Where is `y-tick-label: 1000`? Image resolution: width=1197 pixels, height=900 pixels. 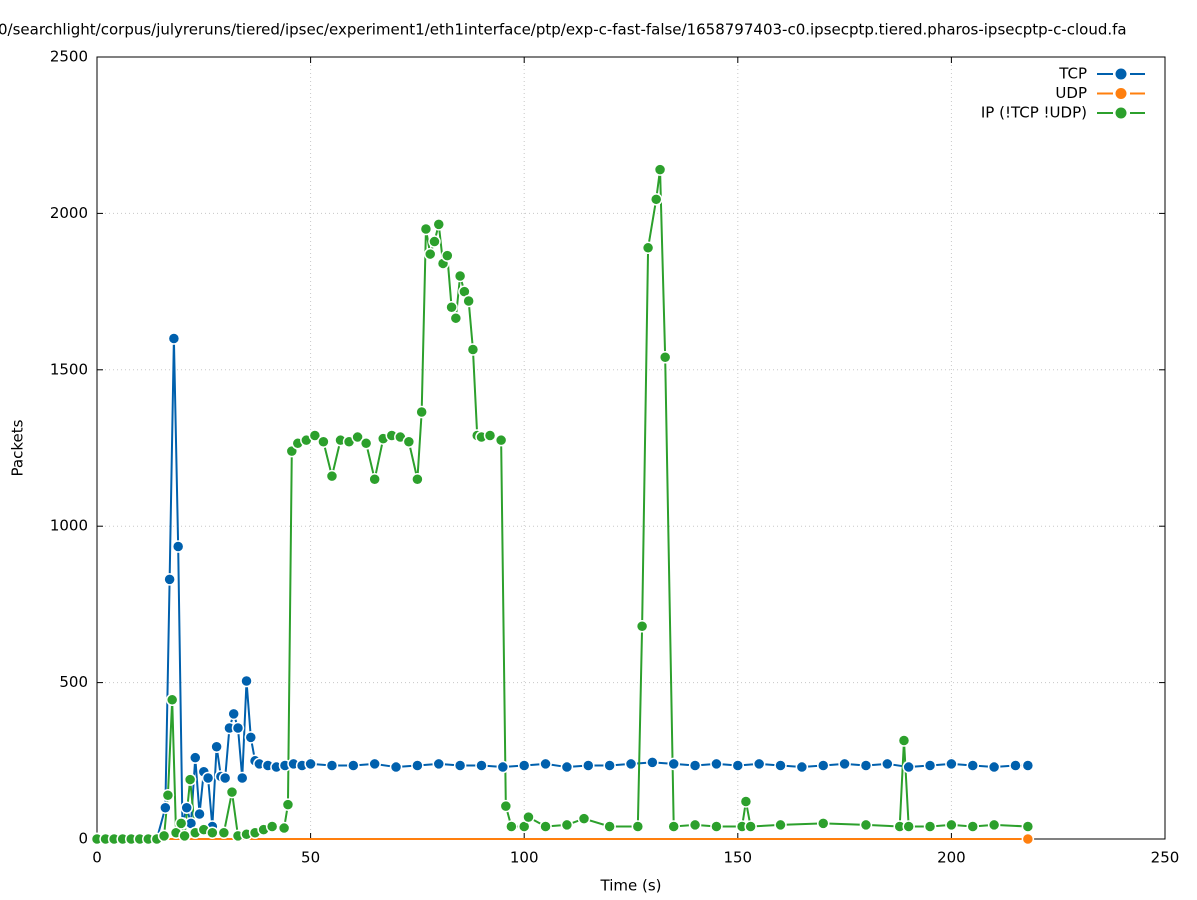 y-tick-label: 1000 is located at coordinates (69, 526).